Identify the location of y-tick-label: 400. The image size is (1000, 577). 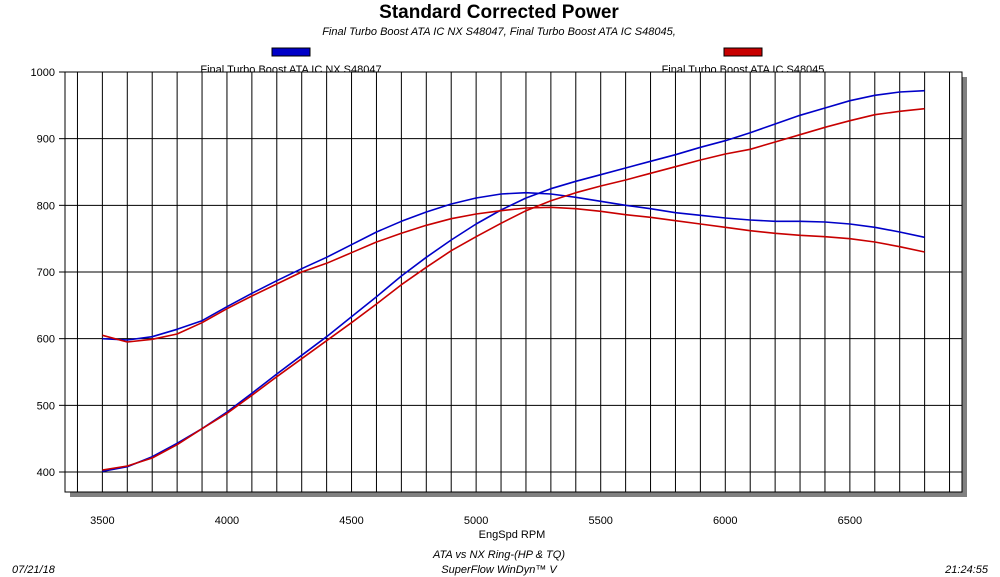
(46, 473).